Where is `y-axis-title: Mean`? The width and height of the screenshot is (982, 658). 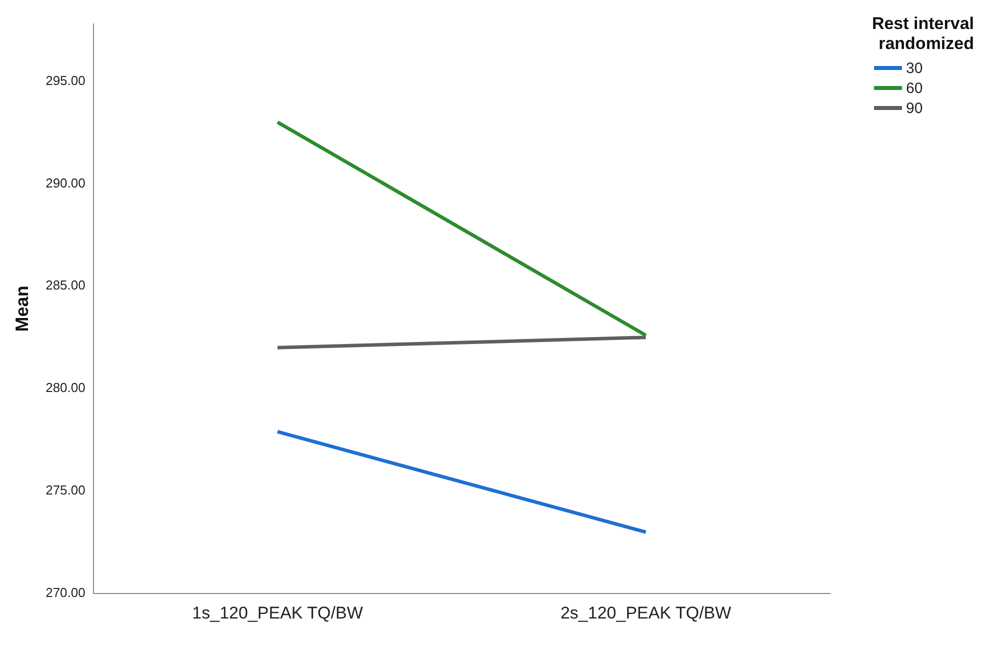 y-axis-title: Mean is located at coordinates (22, 309).